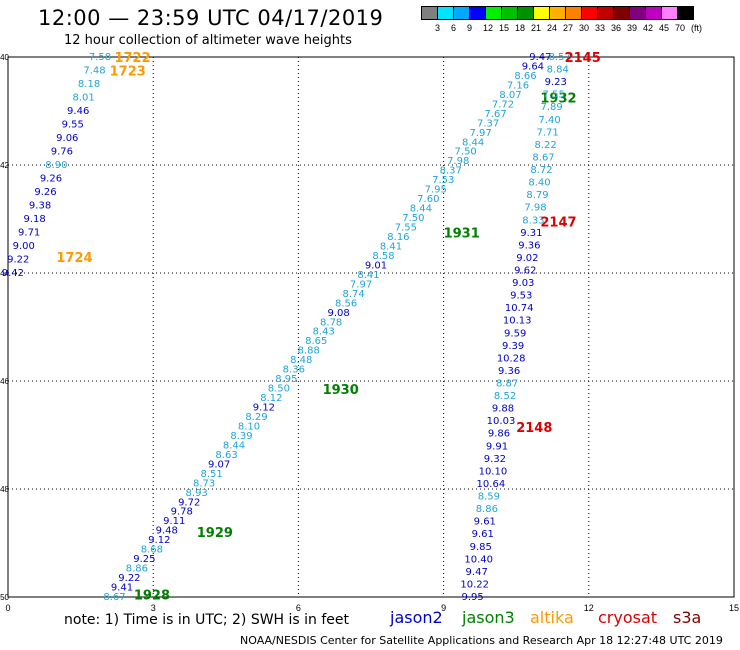 The image size is (740, 650). What do you see at coordinates (5, 597) in the screenshot?
I see `y-tick-label: -50` at bounding box center [5, 597].